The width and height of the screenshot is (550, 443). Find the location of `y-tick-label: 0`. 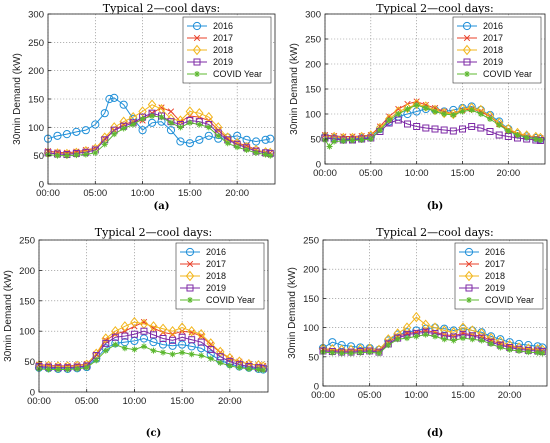

y-tick-label: 0 is located at coordinates (41, 185).